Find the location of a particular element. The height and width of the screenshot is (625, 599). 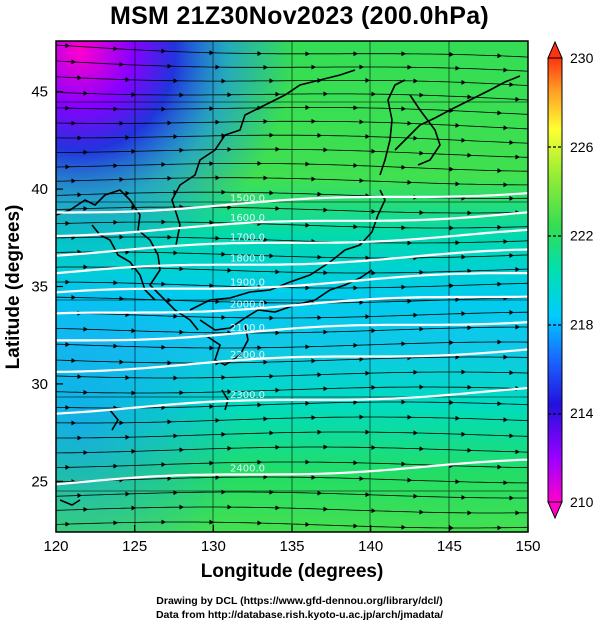

y-tick-label: 30 is located at coordinates (39, 384).